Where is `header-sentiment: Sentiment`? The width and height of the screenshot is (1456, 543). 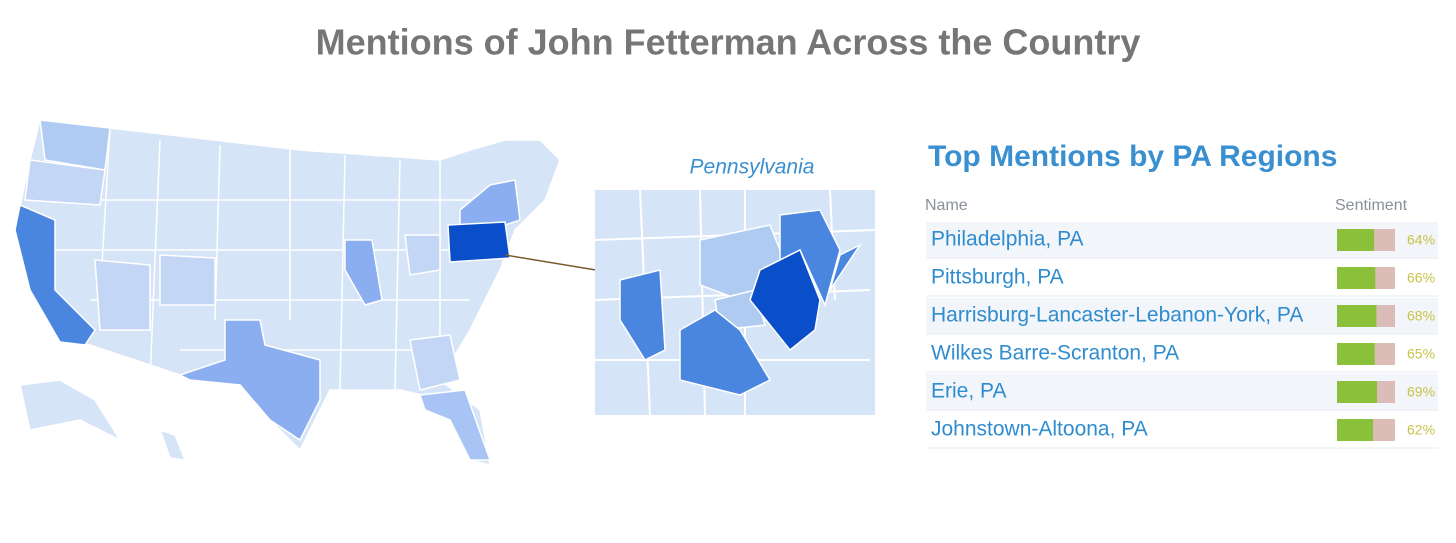
header-sentiment: Sentiment is located at coordinates (1371, 205).